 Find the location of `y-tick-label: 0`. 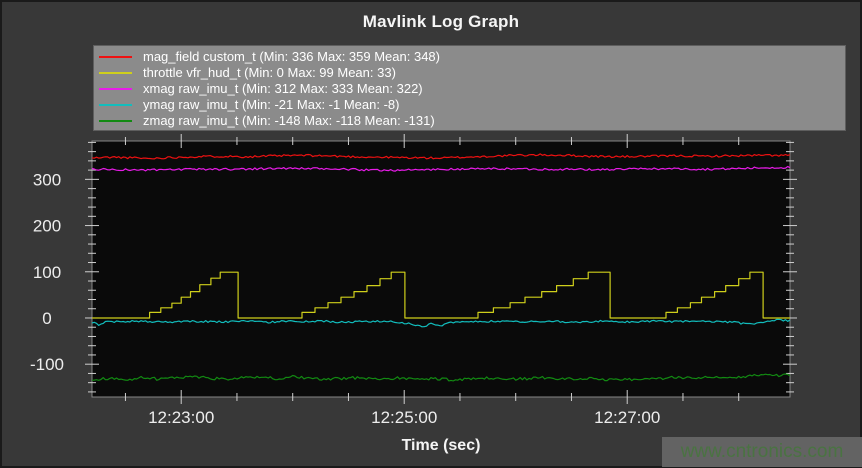

y-tick-label: 0 is located at coordinates (46, 318).